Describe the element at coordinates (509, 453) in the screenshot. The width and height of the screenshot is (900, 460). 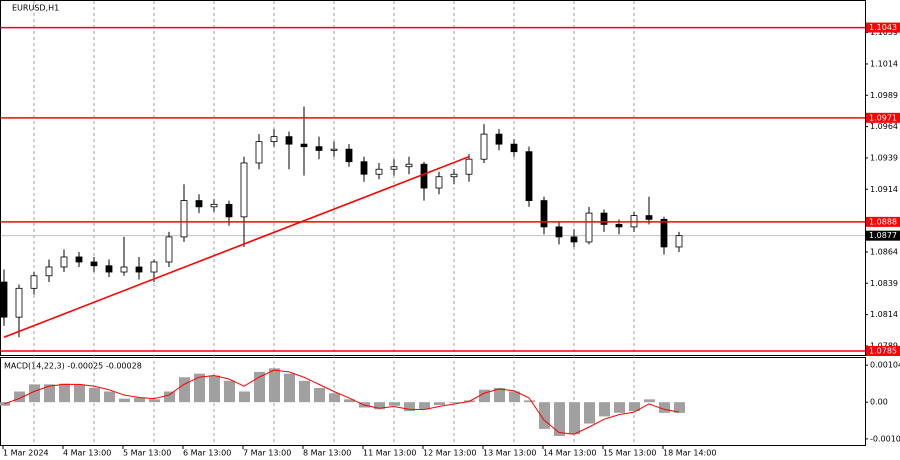
I see `x-tick-label: 13 Mar 13:00` at that location.